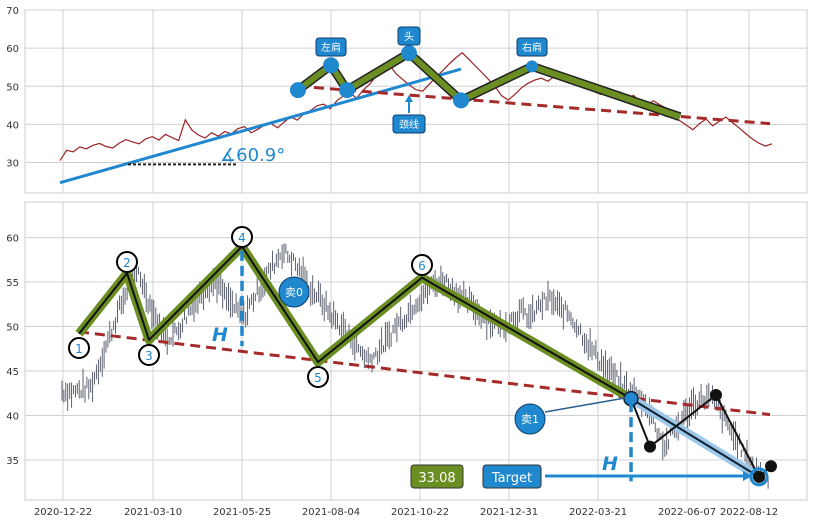 This screenshot has height=523, width=813. I want to click on svg-text: 卖1, so click(530, 419).